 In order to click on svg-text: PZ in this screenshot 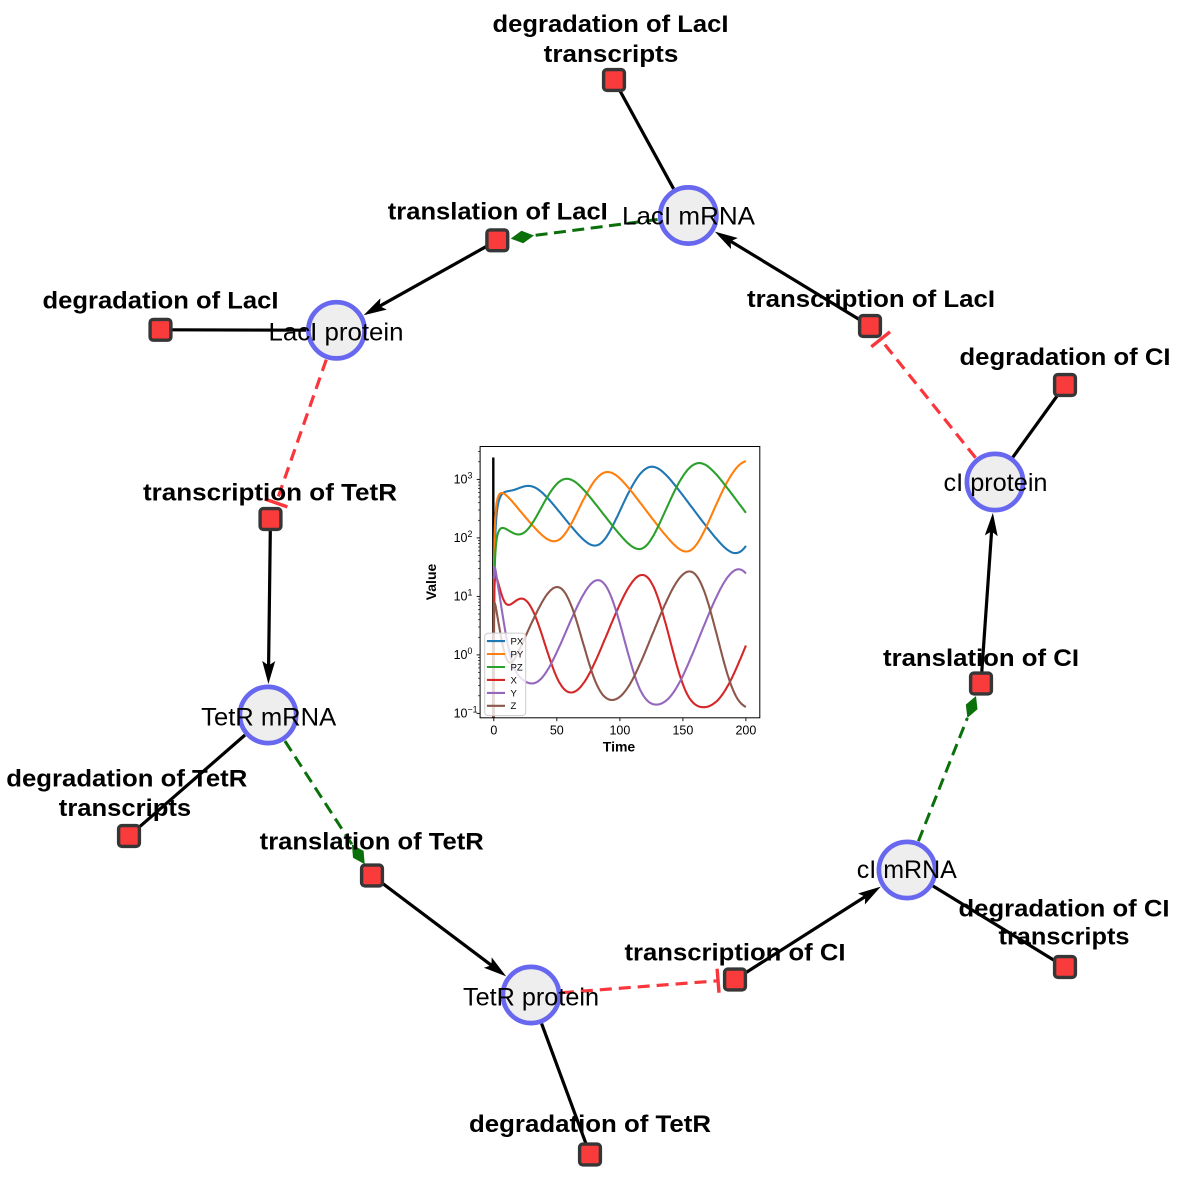, I will do `click(517, 667)`.